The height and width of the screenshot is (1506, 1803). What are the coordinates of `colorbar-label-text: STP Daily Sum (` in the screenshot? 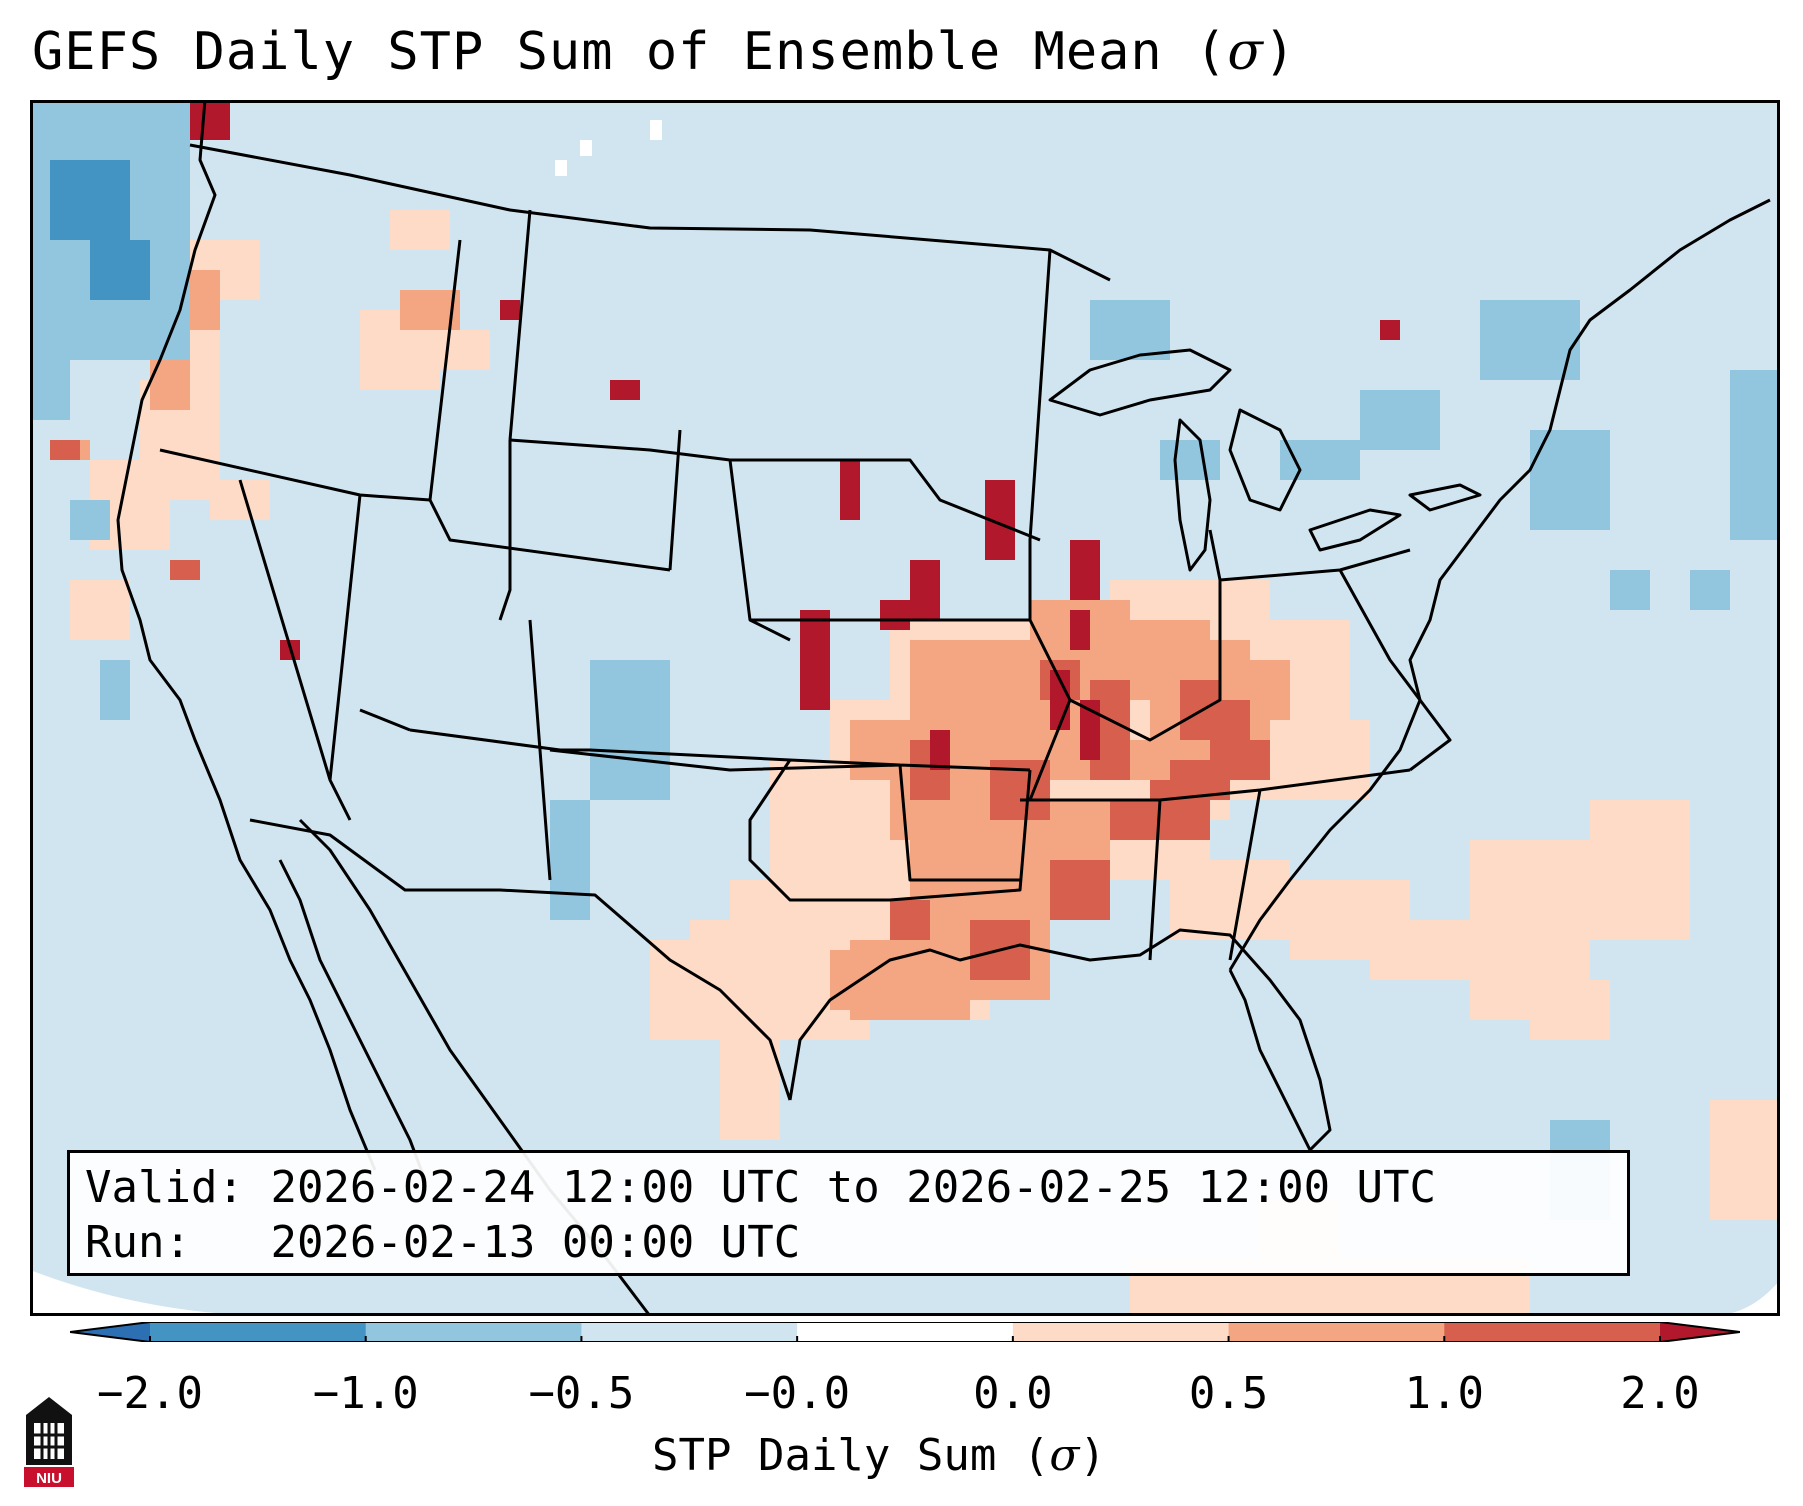 It's located at (851, 1455).